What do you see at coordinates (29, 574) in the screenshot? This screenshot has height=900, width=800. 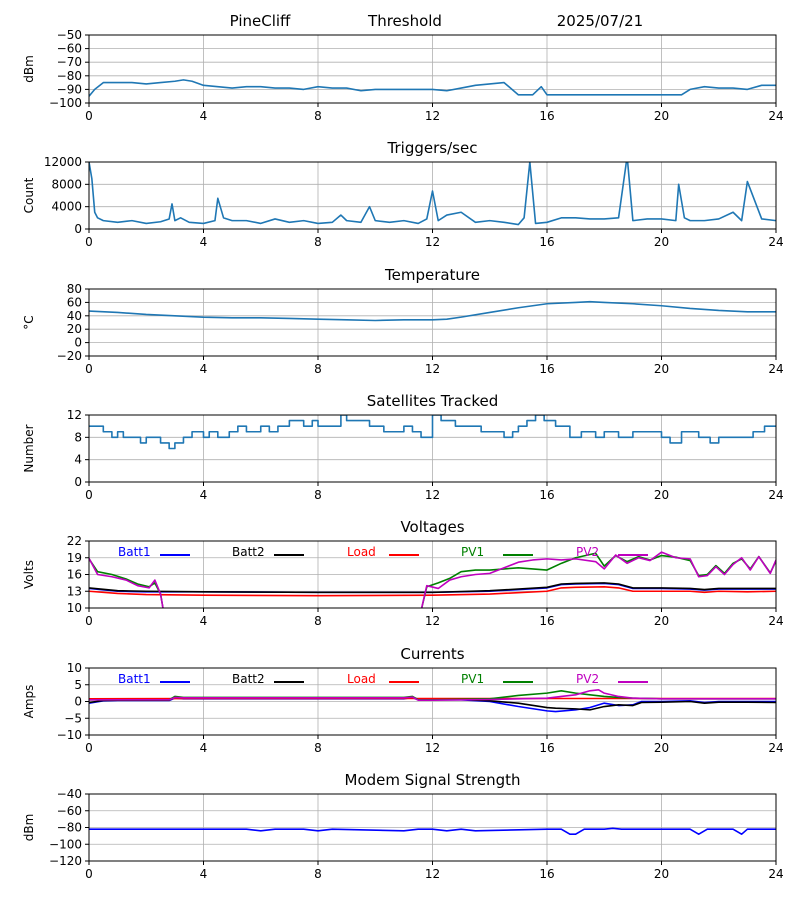 I see `y-axis-label: Volts` at bounding box center [29, 574].